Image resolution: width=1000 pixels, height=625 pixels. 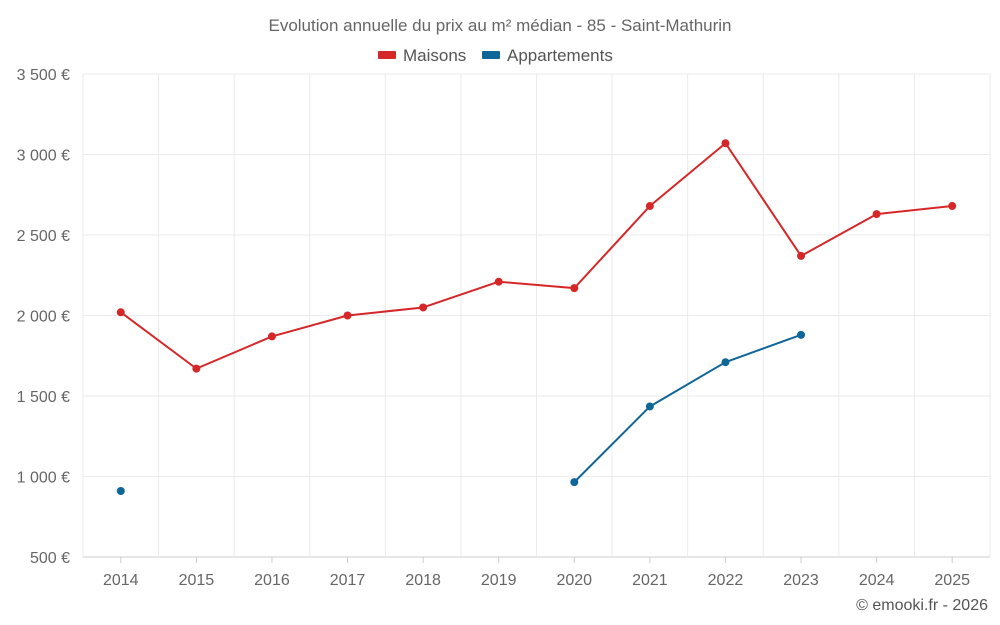 What do you see at coordinates (650, 580) in the screenshot?
I see `x-tick-label-2021: 2021` at bounding box center [650, 580].